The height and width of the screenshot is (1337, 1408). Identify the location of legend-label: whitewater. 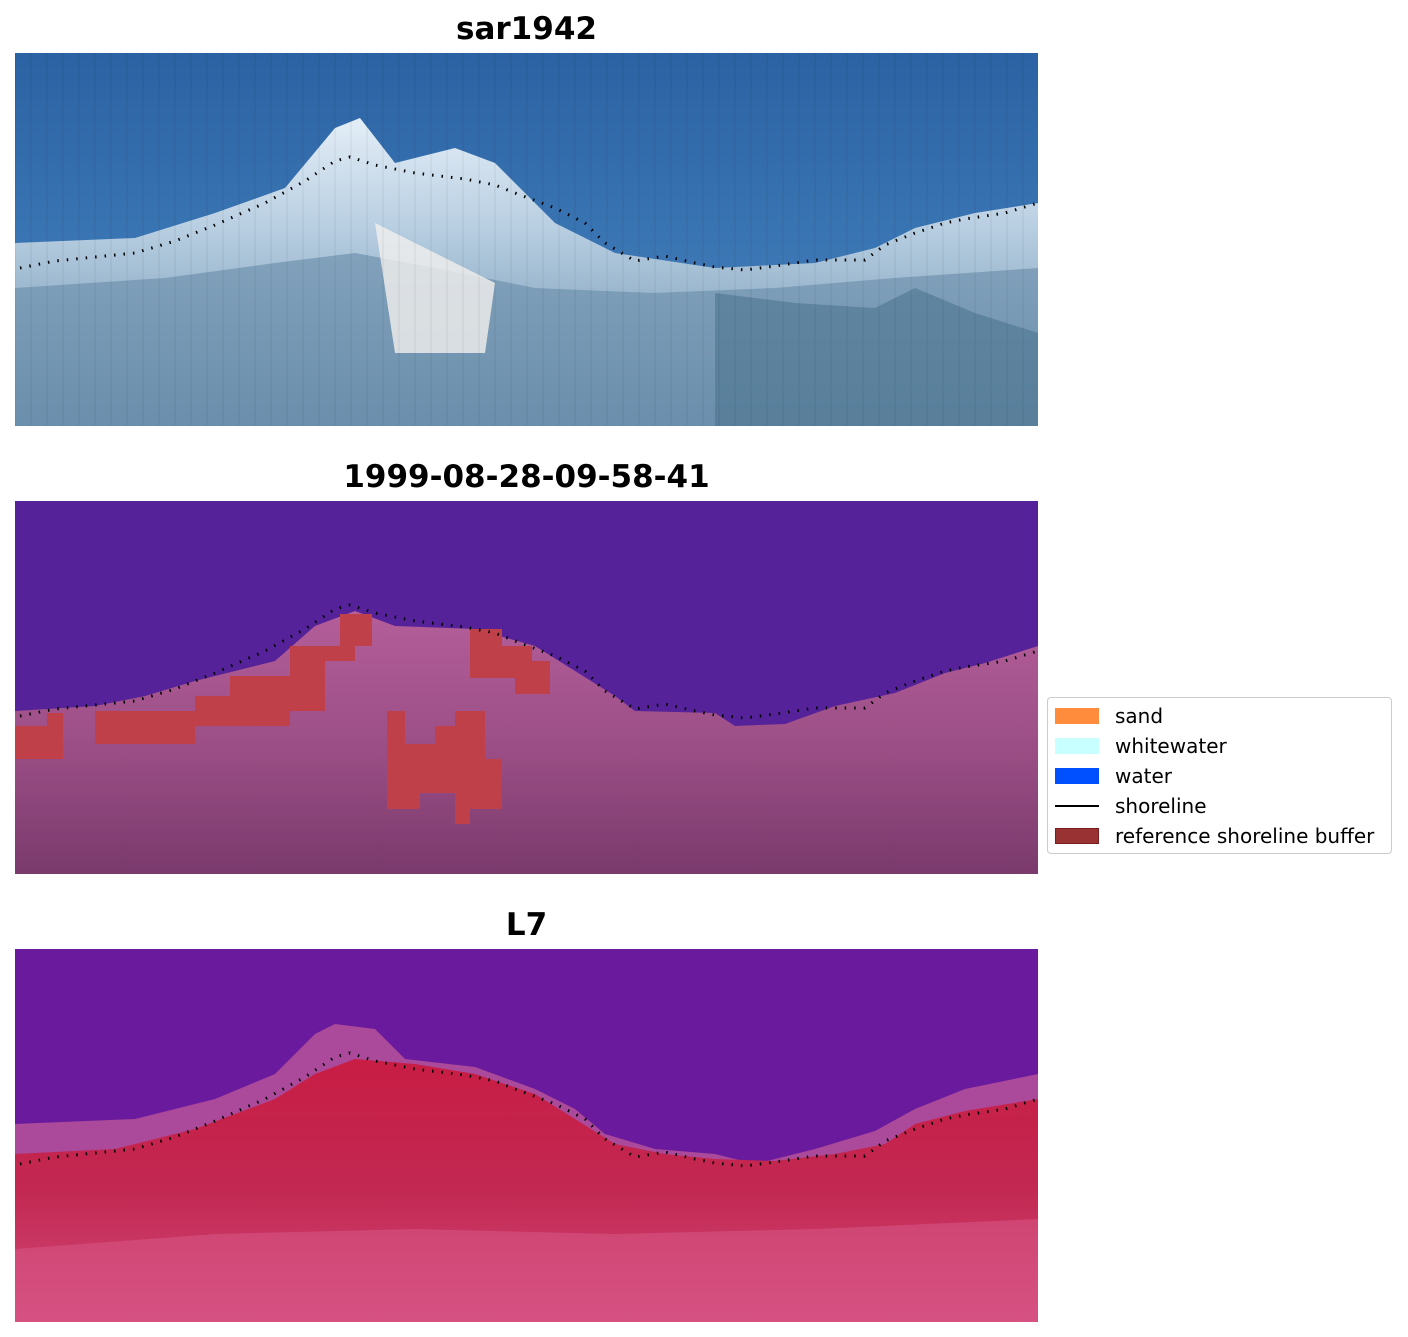
(1171, 746).